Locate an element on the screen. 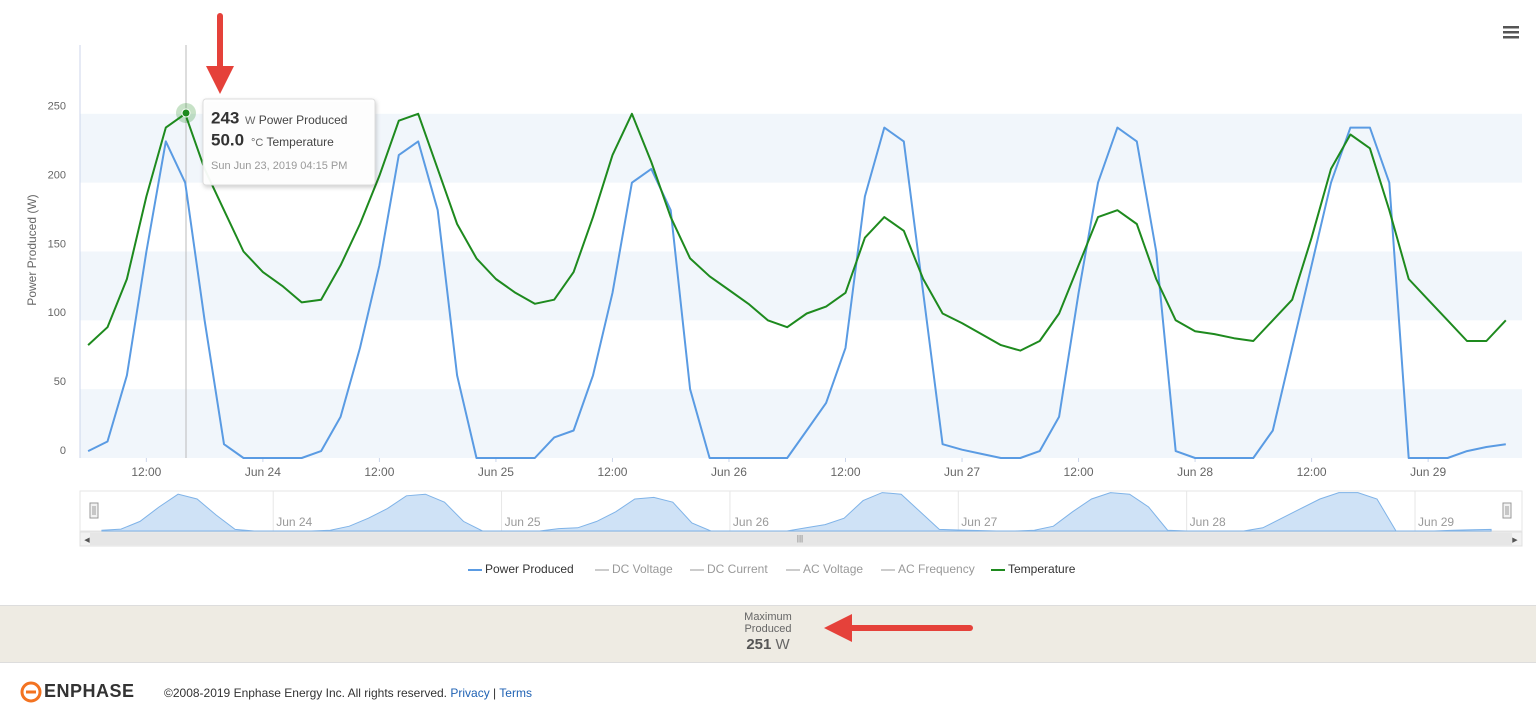 The width and height of the screenshot is (1536, 713). privacy-link: Privacy is located at coordinates (470, 693).